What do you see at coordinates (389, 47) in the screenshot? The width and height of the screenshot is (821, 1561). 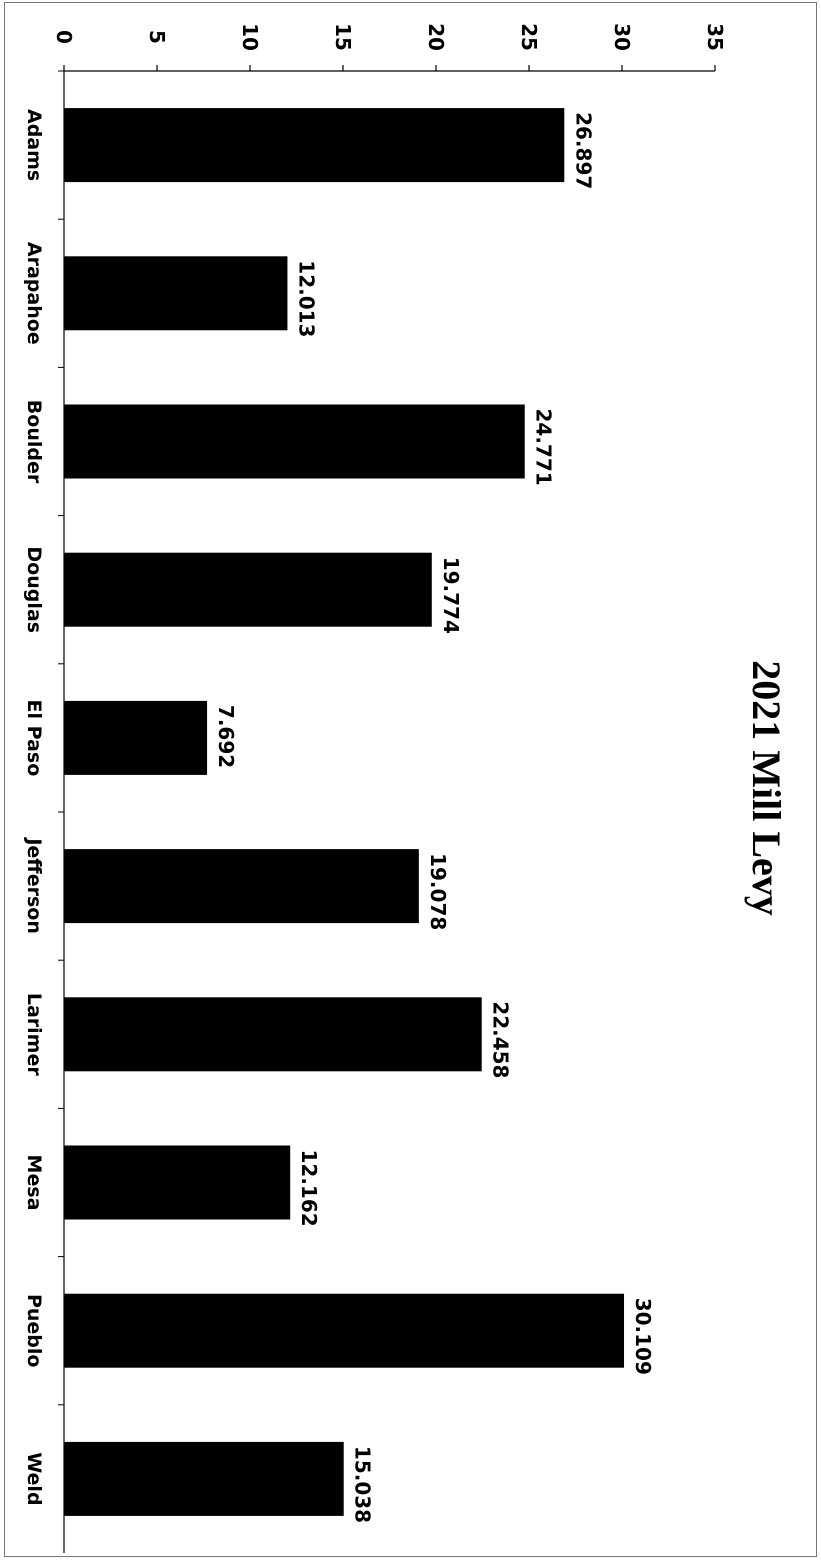 I see `value-axis: 0 5 10 15 20 25 30 35` at bounding box center [389, 47].